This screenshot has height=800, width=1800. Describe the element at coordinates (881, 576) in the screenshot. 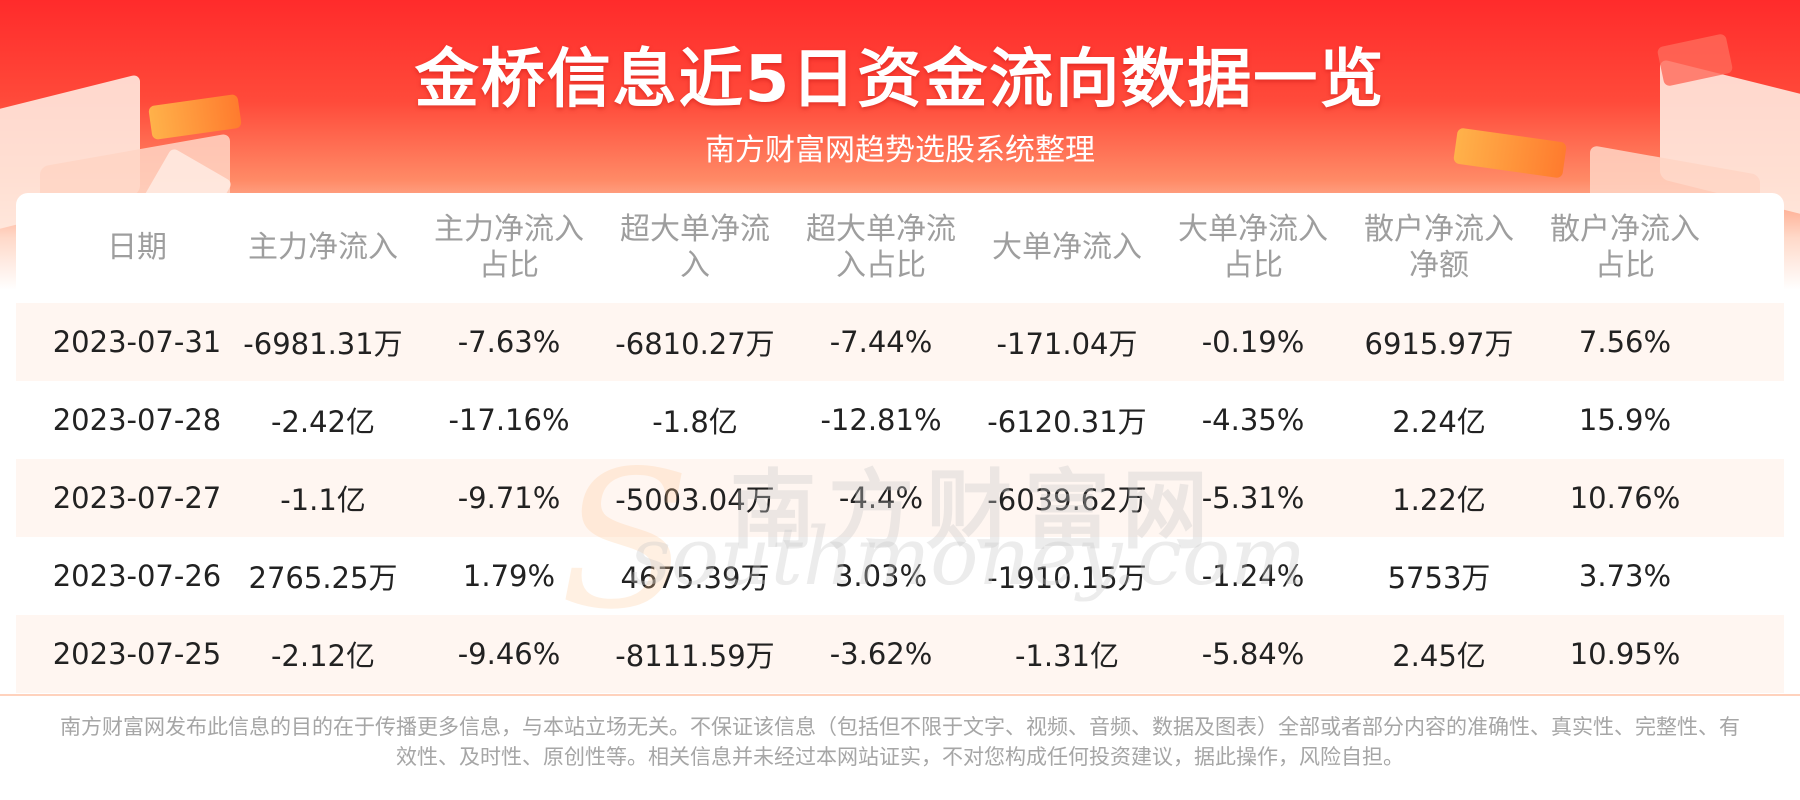

I see `table-cell: 3.03%` at that location.